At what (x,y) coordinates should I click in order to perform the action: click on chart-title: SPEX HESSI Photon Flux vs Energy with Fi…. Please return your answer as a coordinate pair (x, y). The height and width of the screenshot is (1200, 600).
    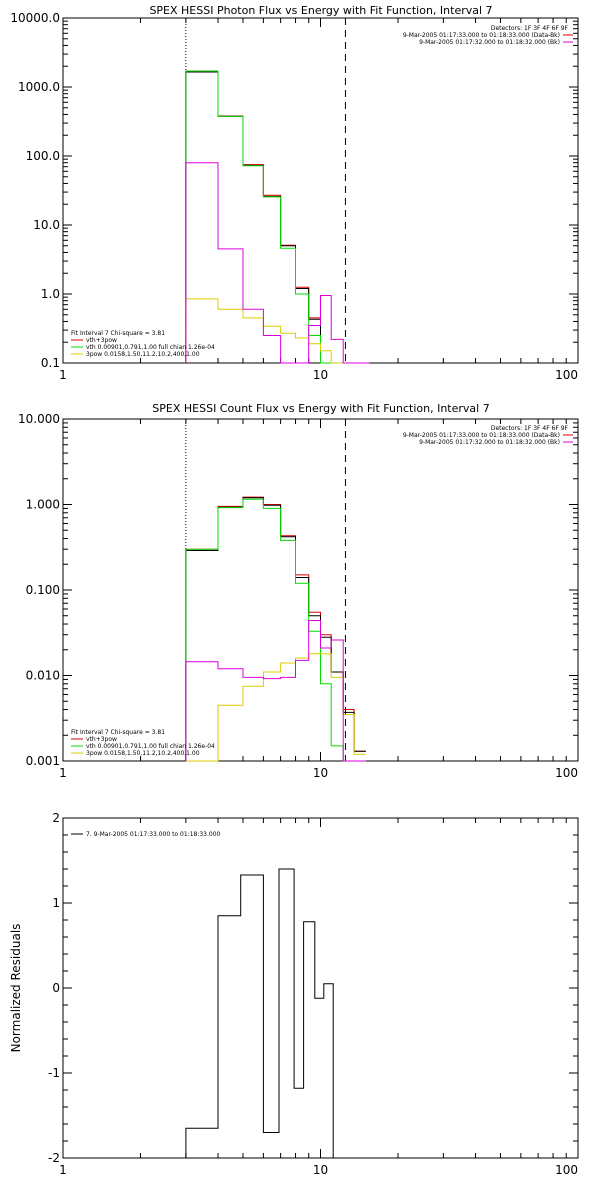
    Looking at the image, I should click on (320, 10).